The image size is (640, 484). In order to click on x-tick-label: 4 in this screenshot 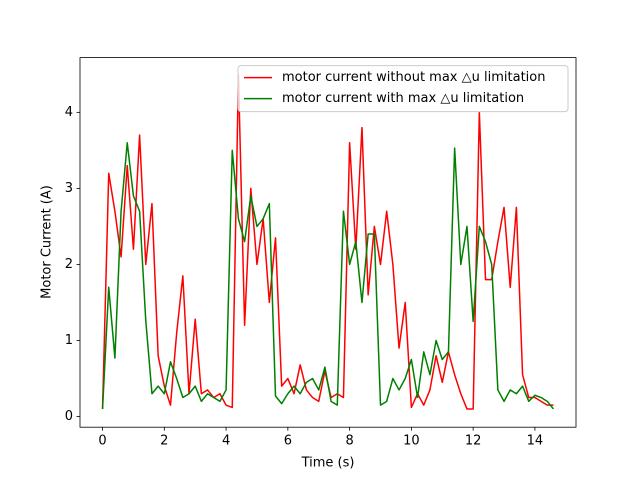, I will do `click(226, 441)`.